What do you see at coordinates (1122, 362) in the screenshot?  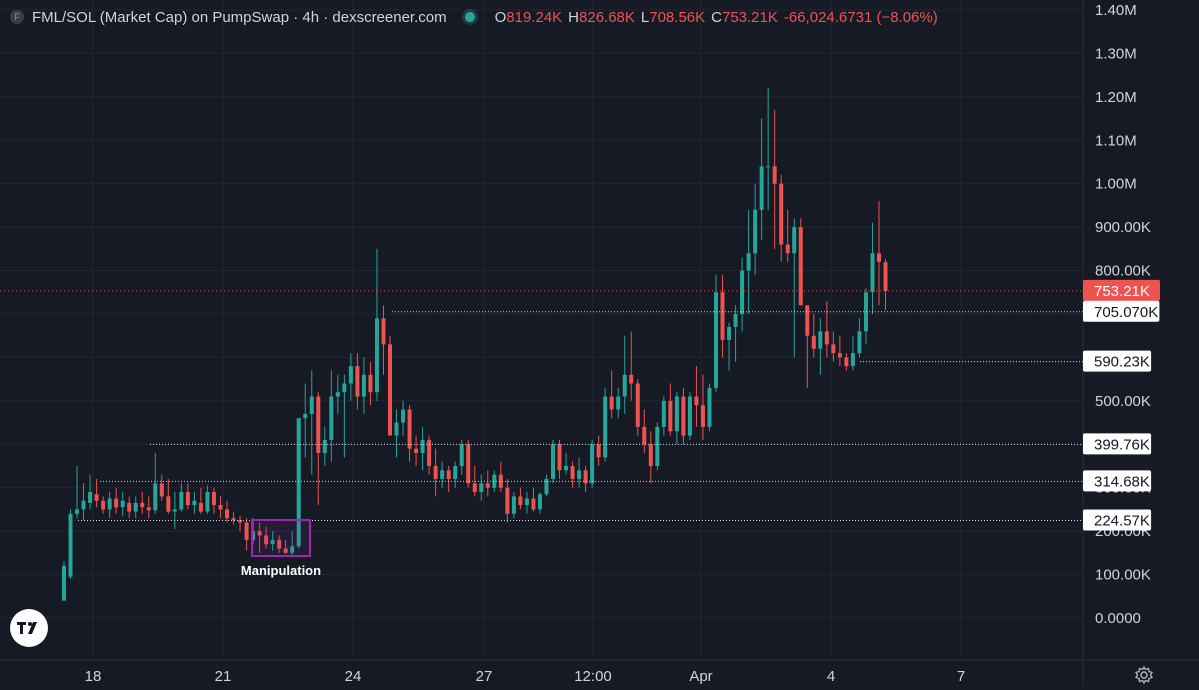 I see `price-level-label: 590.23K` at bounding box center [1122, 362].